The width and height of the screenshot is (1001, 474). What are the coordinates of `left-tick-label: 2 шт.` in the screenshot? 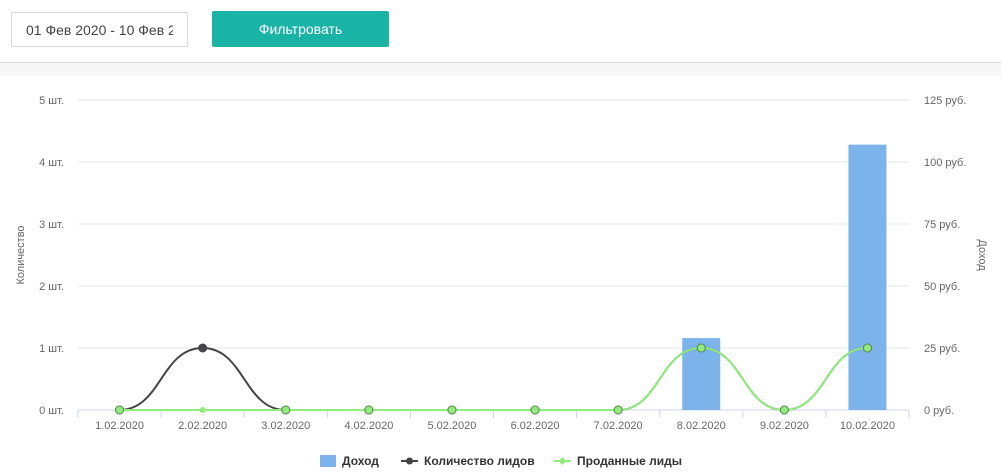 It's located at (51, 287).